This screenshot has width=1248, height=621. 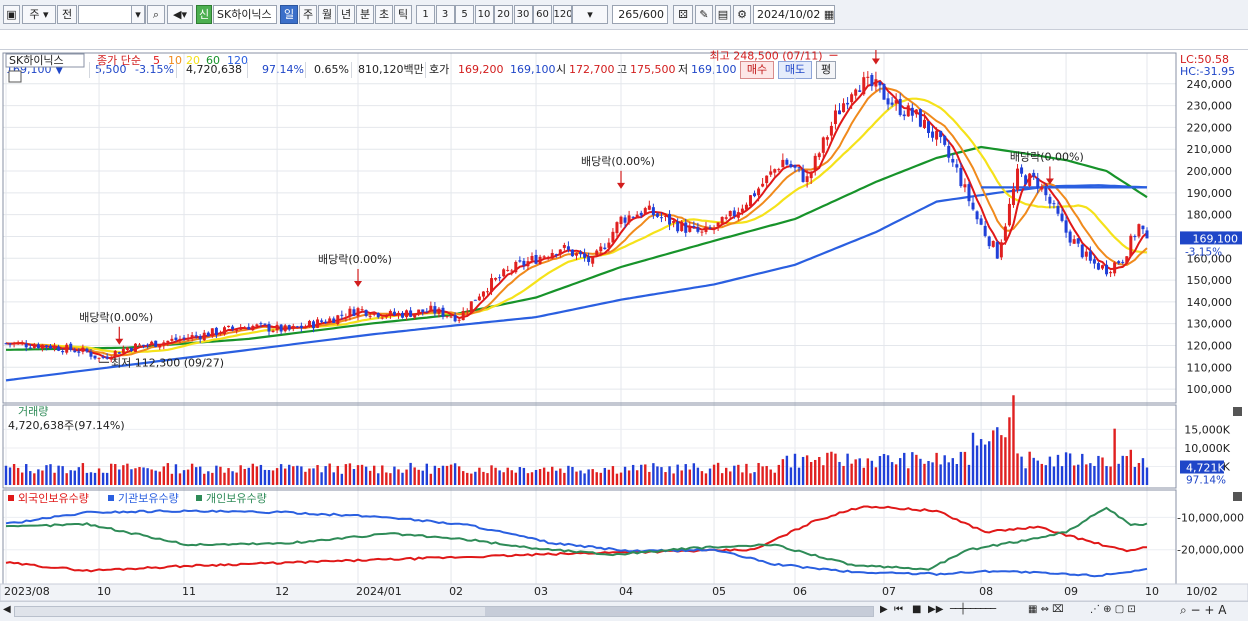 What do you see at coordinates (1046, 609) in the screenshot?
I see `grid-toggle-icon: ▦ ⇔ ⌧` at bounding box center [1046, 609].